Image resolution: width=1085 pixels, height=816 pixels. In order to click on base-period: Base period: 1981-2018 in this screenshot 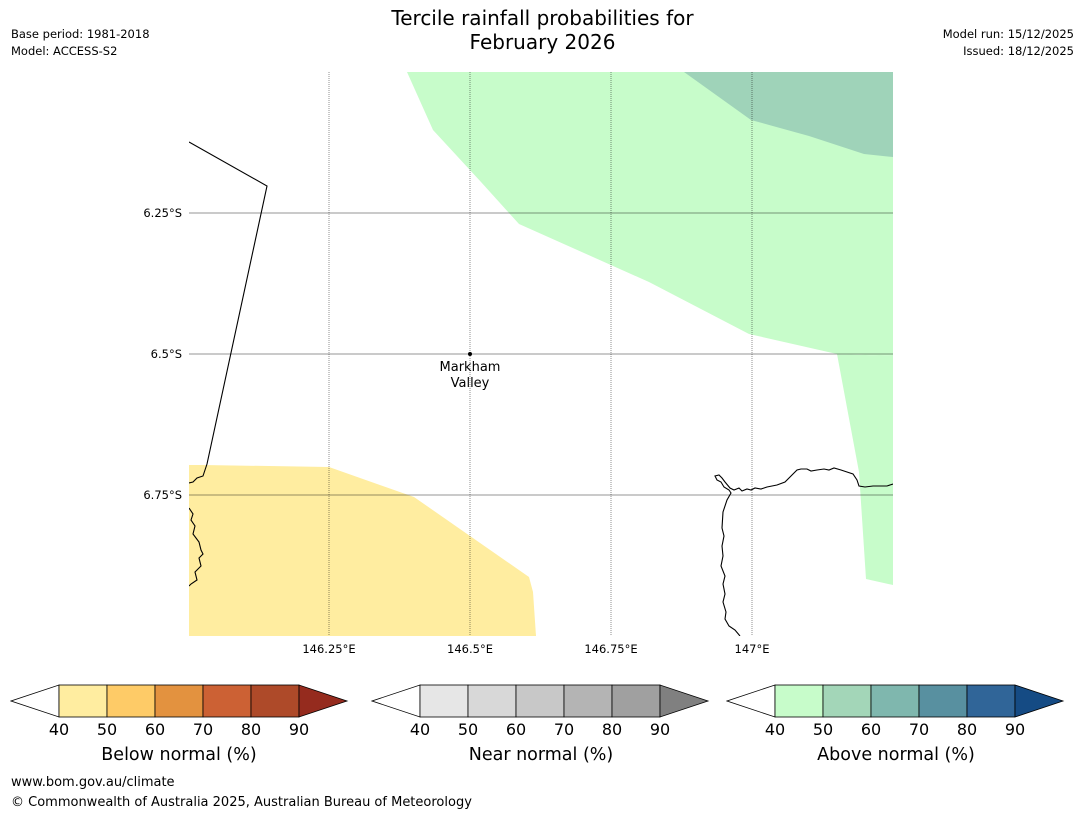, I will do `click(80, 34)`.